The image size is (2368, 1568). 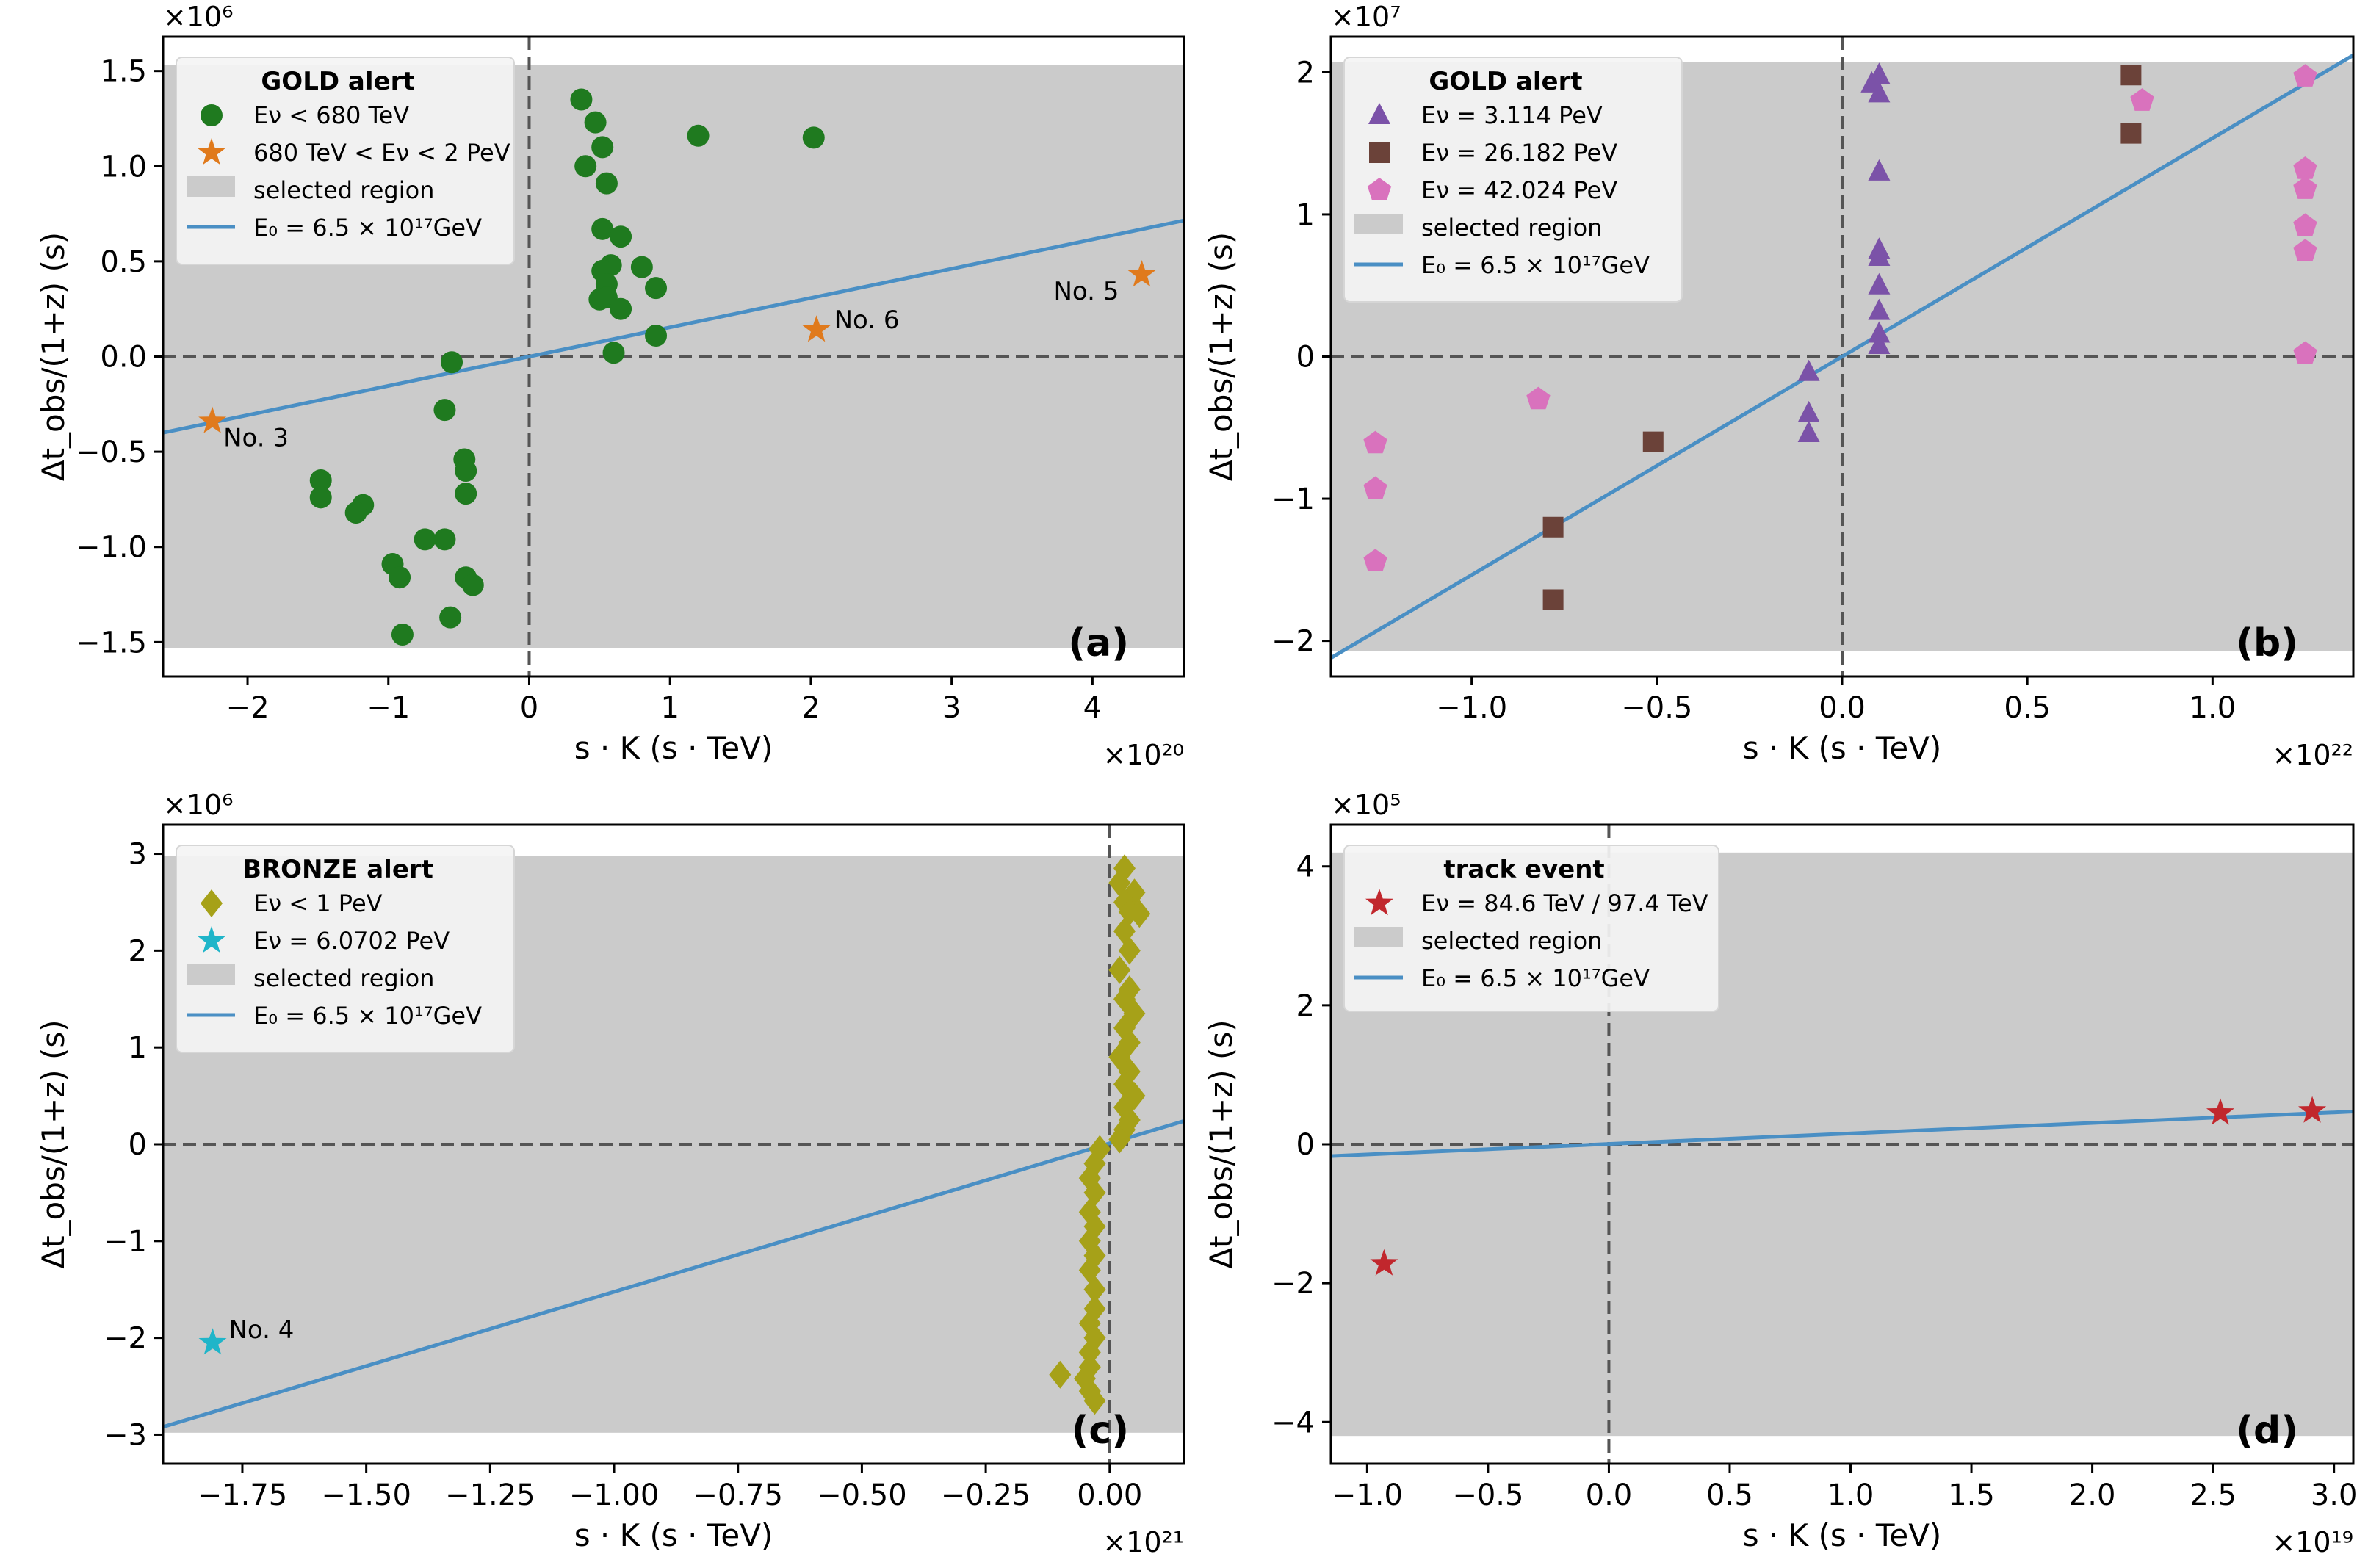 What do you see at coordinates (1109, 1495) in the screenshot?
I see `x-tick-label: 0.00` at bounding box center [1109, 1495].